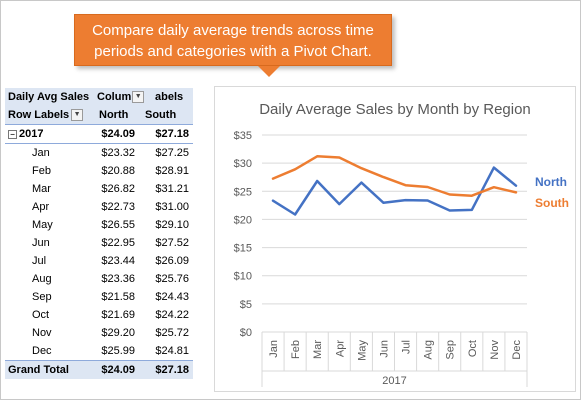 The height and width of the screenshot is (400, 581). Describe the element at coordinates (118, 315) in the screenshot. I see `row-north-value: $21.69` at that location.